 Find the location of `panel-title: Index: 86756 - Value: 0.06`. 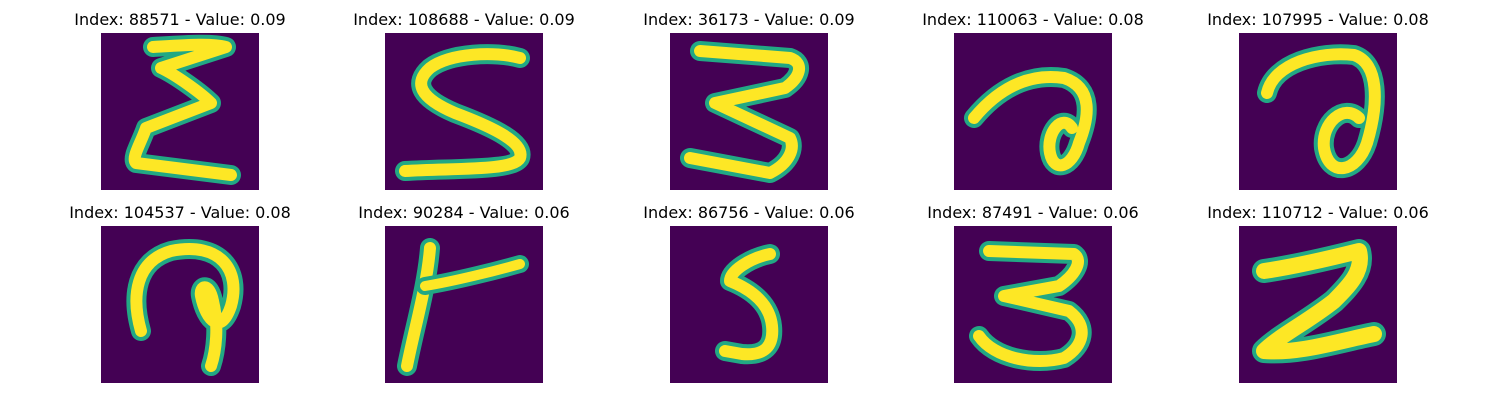

panel-title: Index: 86756 - Value: 0.06 is located at coordinates (749, 212).